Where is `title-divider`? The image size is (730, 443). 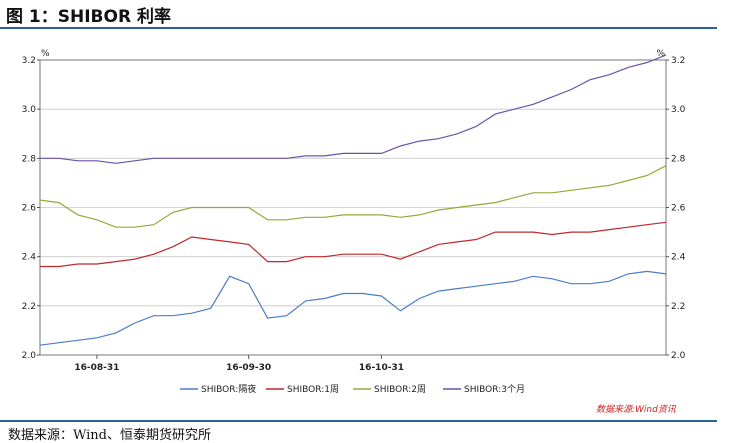 title-divider is located at coordinates (358, 28).